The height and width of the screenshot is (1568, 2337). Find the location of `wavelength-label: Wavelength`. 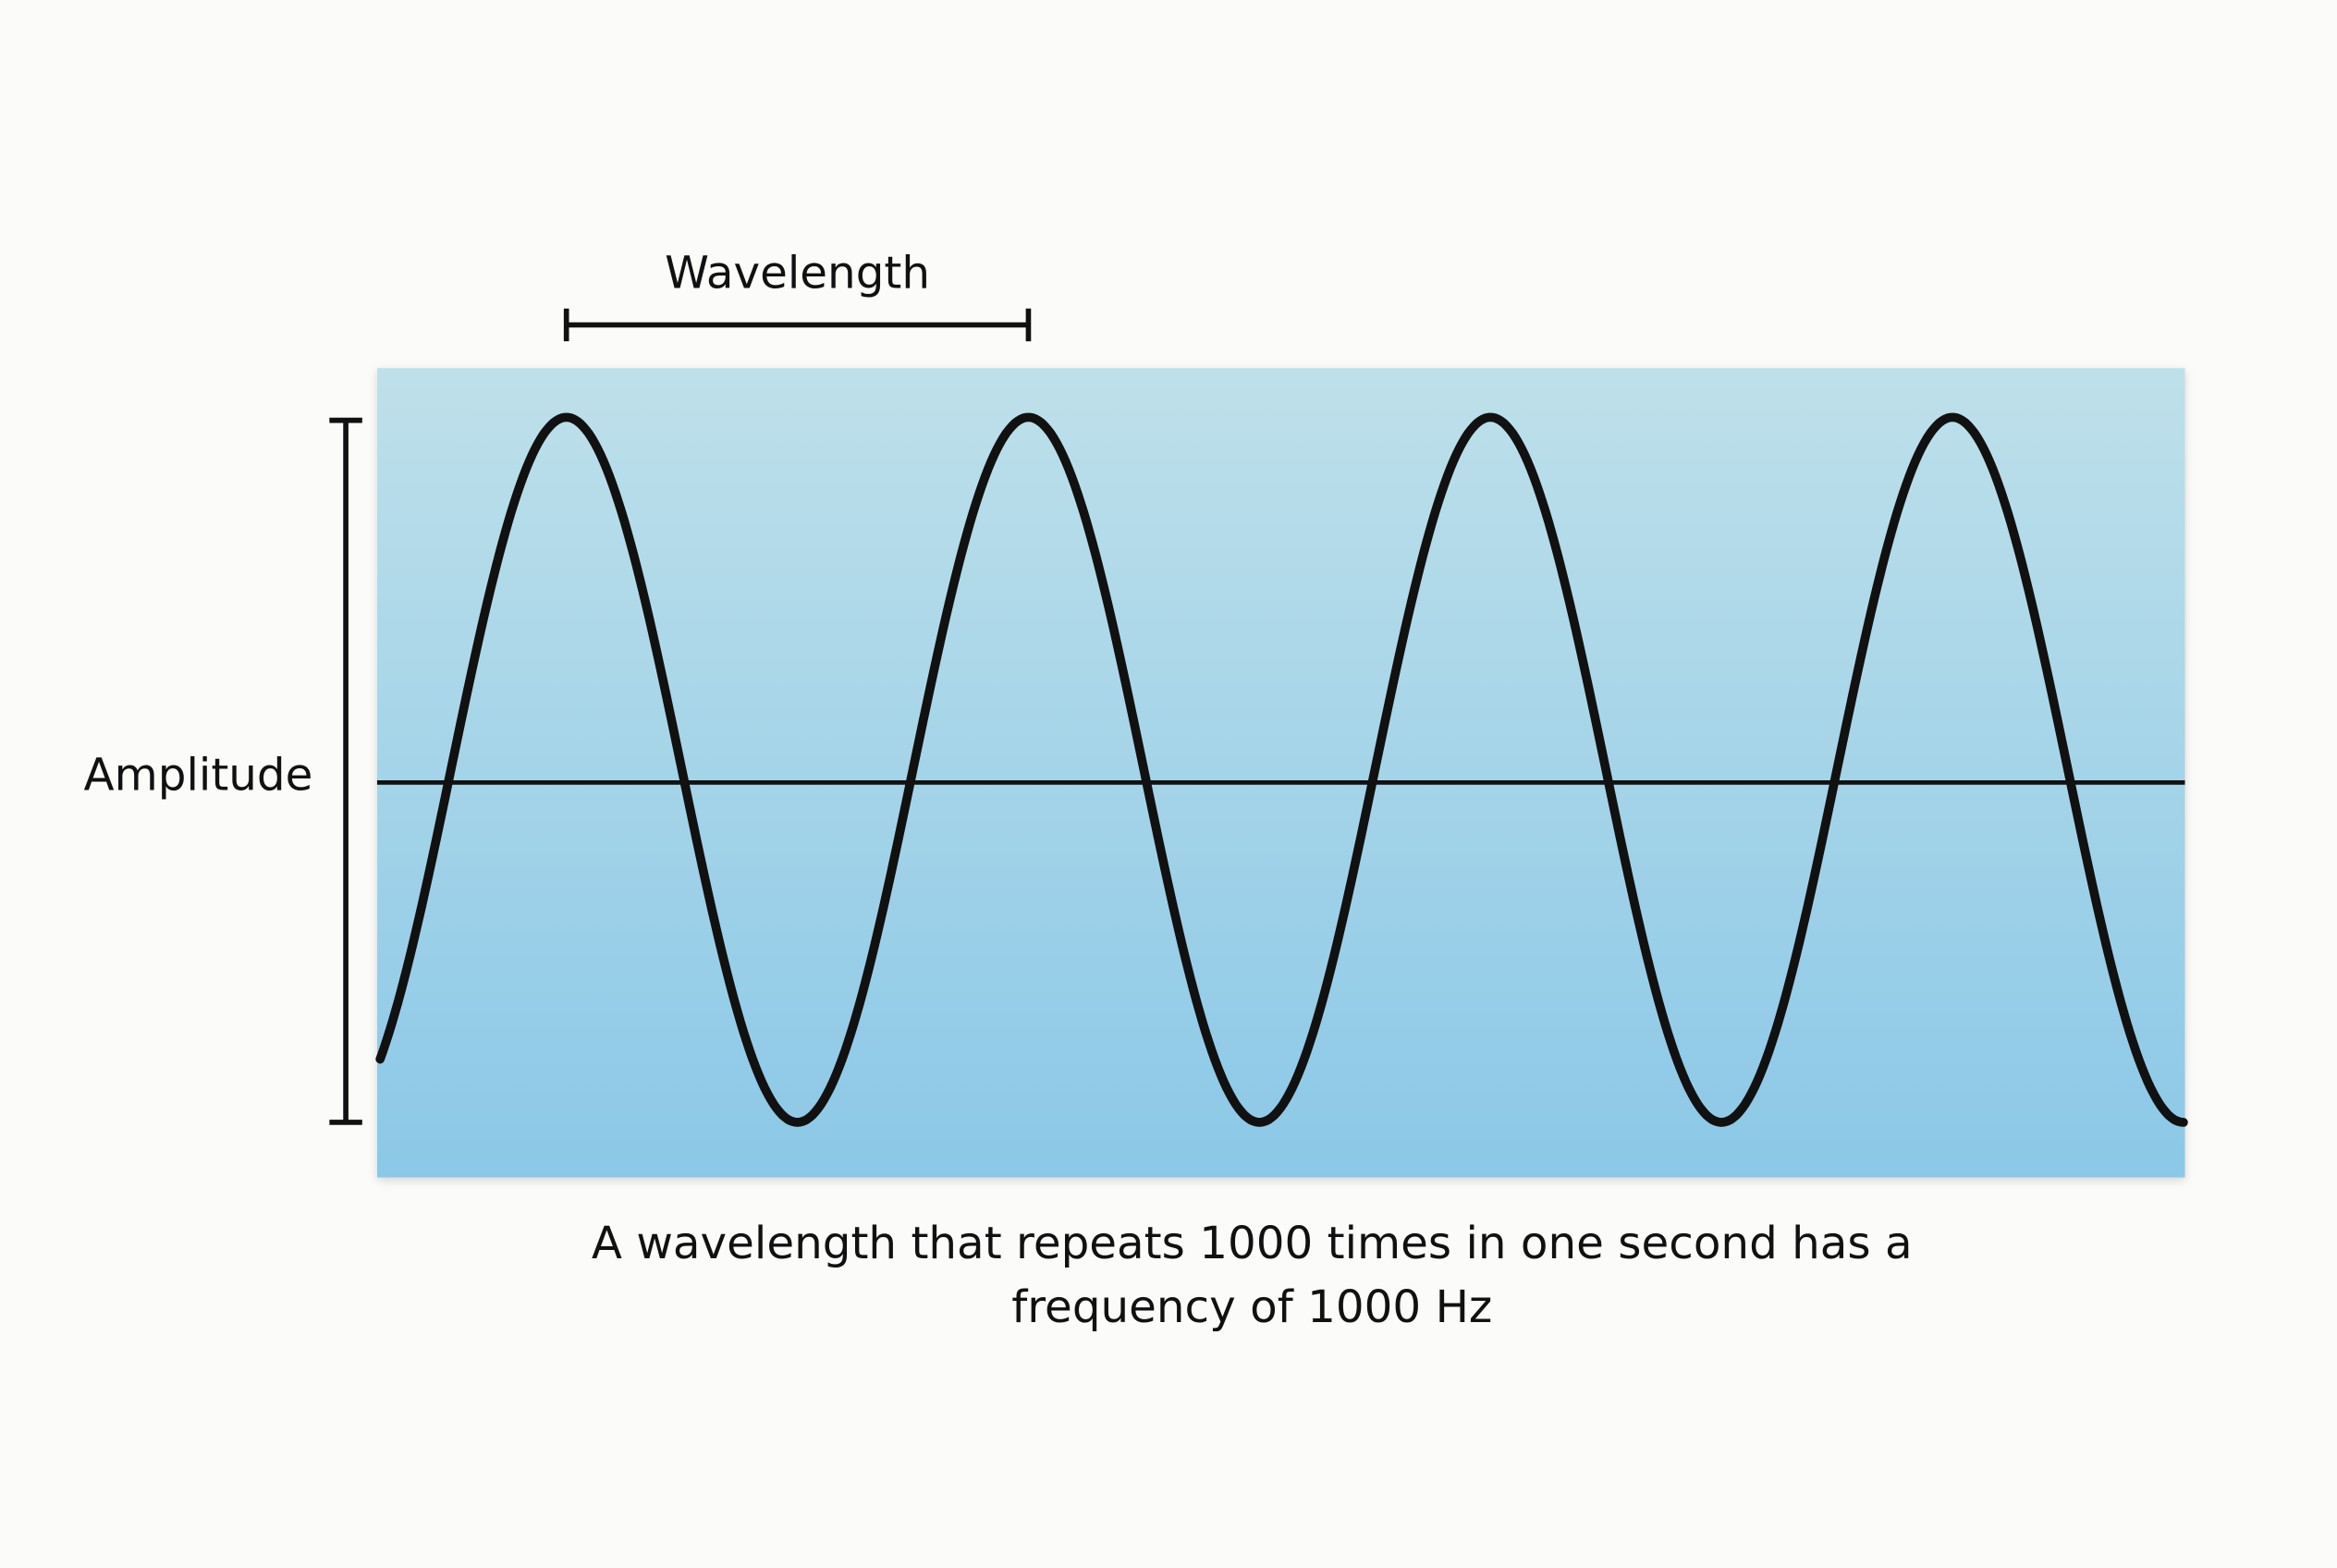

wavelength-label: Wavelength is located at coordinates (797, 273).